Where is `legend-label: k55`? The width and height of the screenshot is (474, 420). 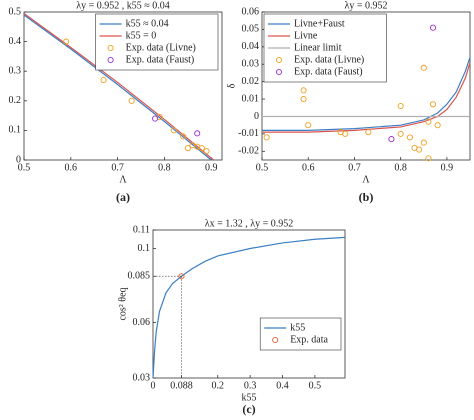
legend-label: k55 is located at coordinates (297, 327).